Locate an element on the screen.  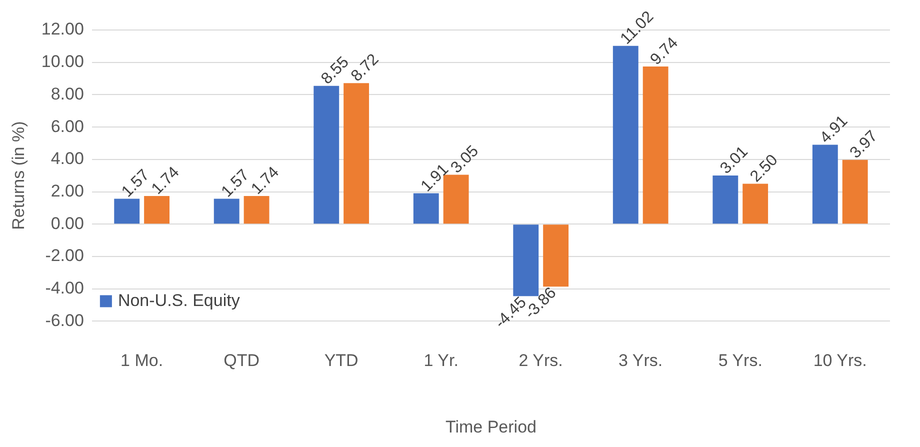
y-tick-label: -6.00 is located at coordinates (64, 320).